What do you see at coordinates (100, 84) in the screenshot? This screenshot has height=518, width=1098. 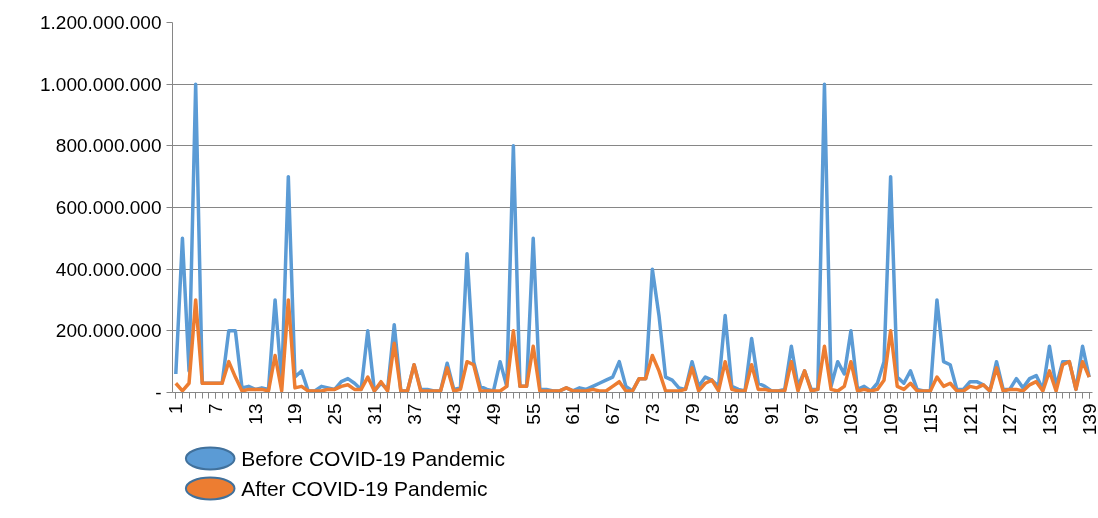 I see `y-tick-label: 1.000.000.000` at bounding box center [100, 84].